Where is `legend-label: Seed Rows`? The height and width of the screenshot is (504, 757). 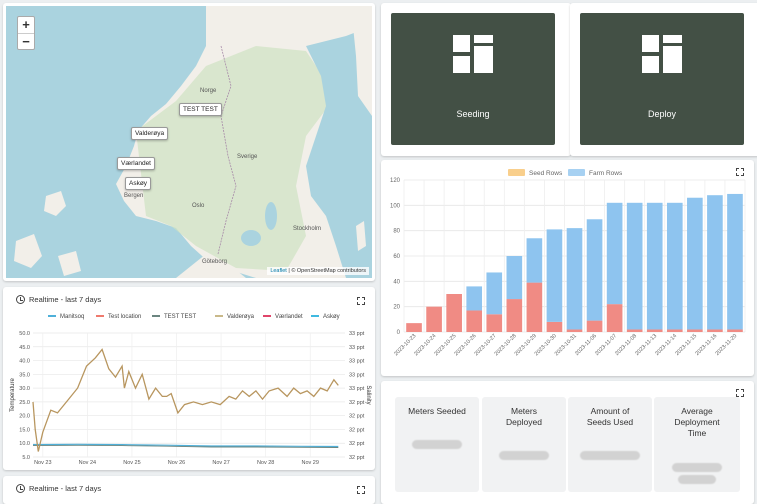
legend-label: Seed Rows is located at coordinates (546, 173).